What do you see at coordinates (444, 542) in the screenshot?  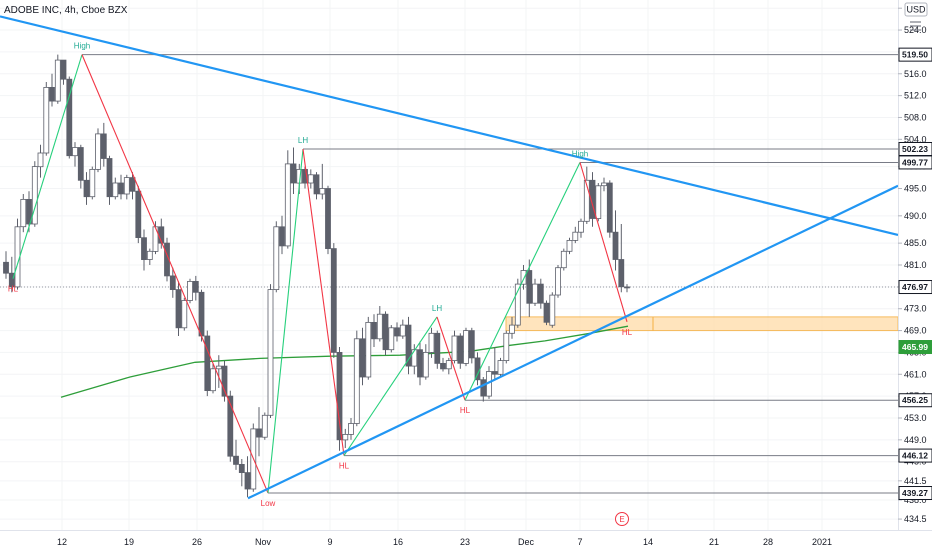 I see `time-axis: 12 19 26 Nov 9 16 23 Dec 7 14 21 28 2021` at bounding box center [444, 542].